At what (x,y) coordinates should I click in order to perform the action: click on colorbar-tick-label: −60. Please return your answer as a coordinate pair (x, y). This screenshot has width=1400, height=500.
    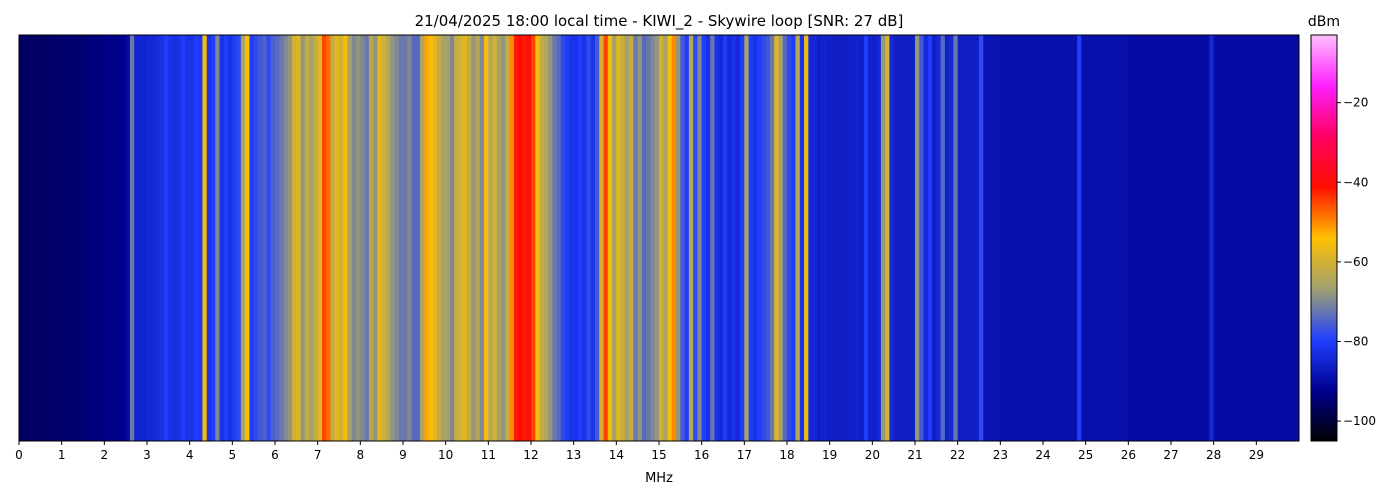
    Looking at the image, I should click on (1355, 262).